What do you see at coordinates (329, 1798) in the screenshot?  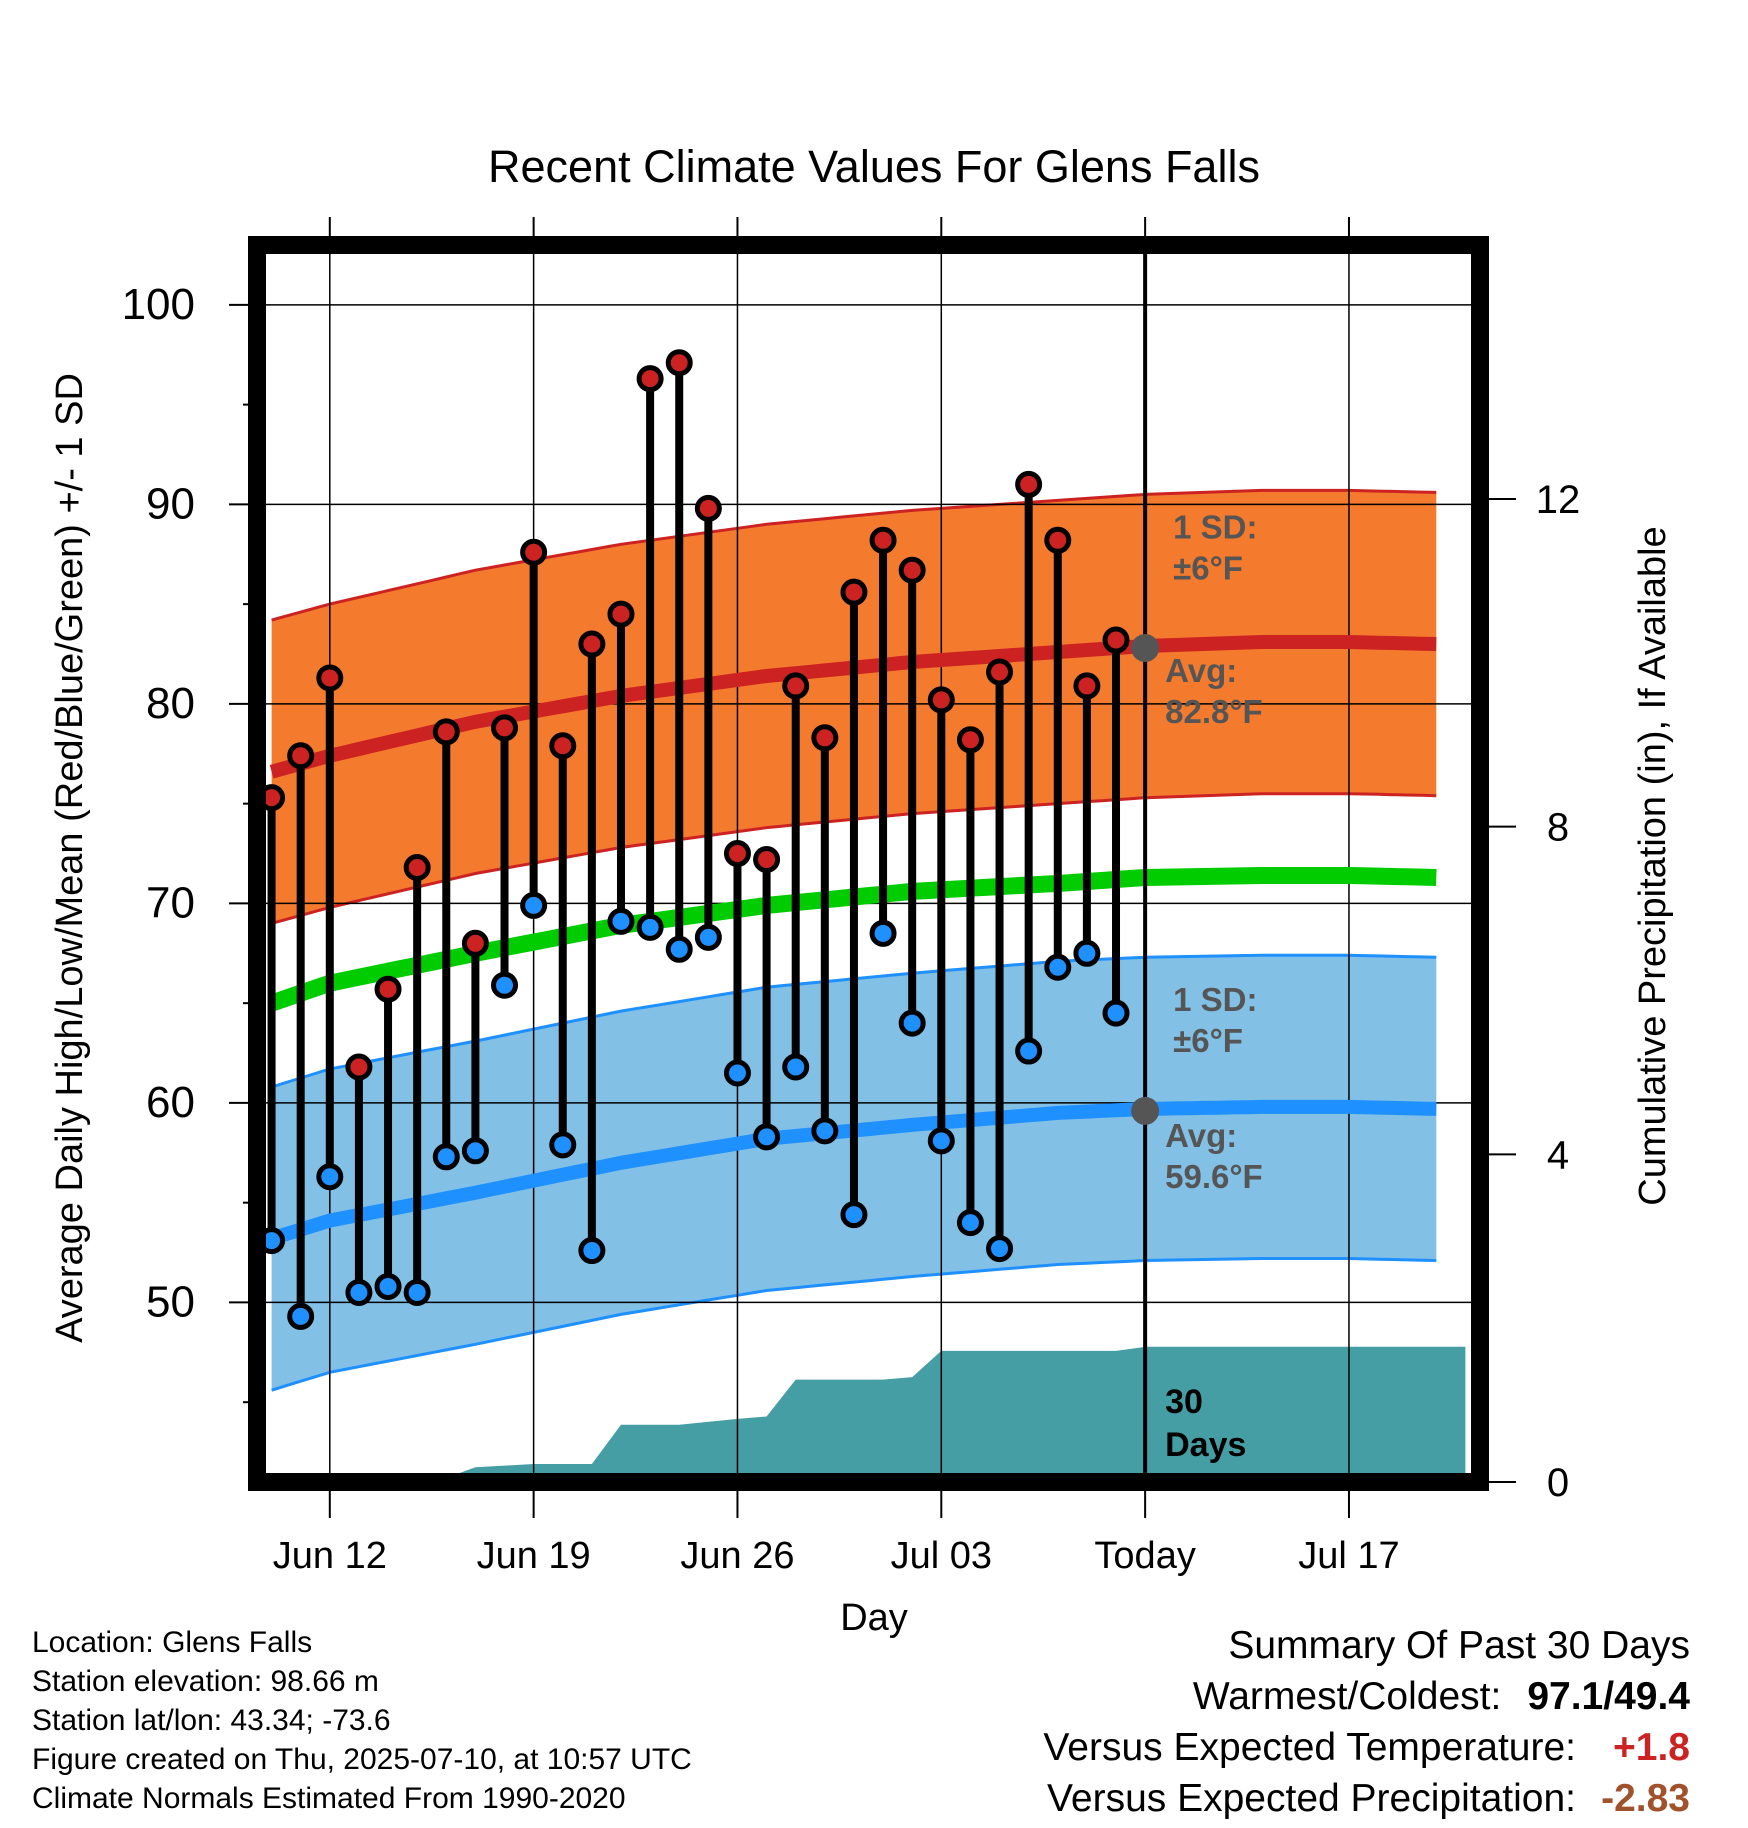 I see `normals-text: Climate Normals Estimated From 1990-2020` at bounding box center [329, 1798].